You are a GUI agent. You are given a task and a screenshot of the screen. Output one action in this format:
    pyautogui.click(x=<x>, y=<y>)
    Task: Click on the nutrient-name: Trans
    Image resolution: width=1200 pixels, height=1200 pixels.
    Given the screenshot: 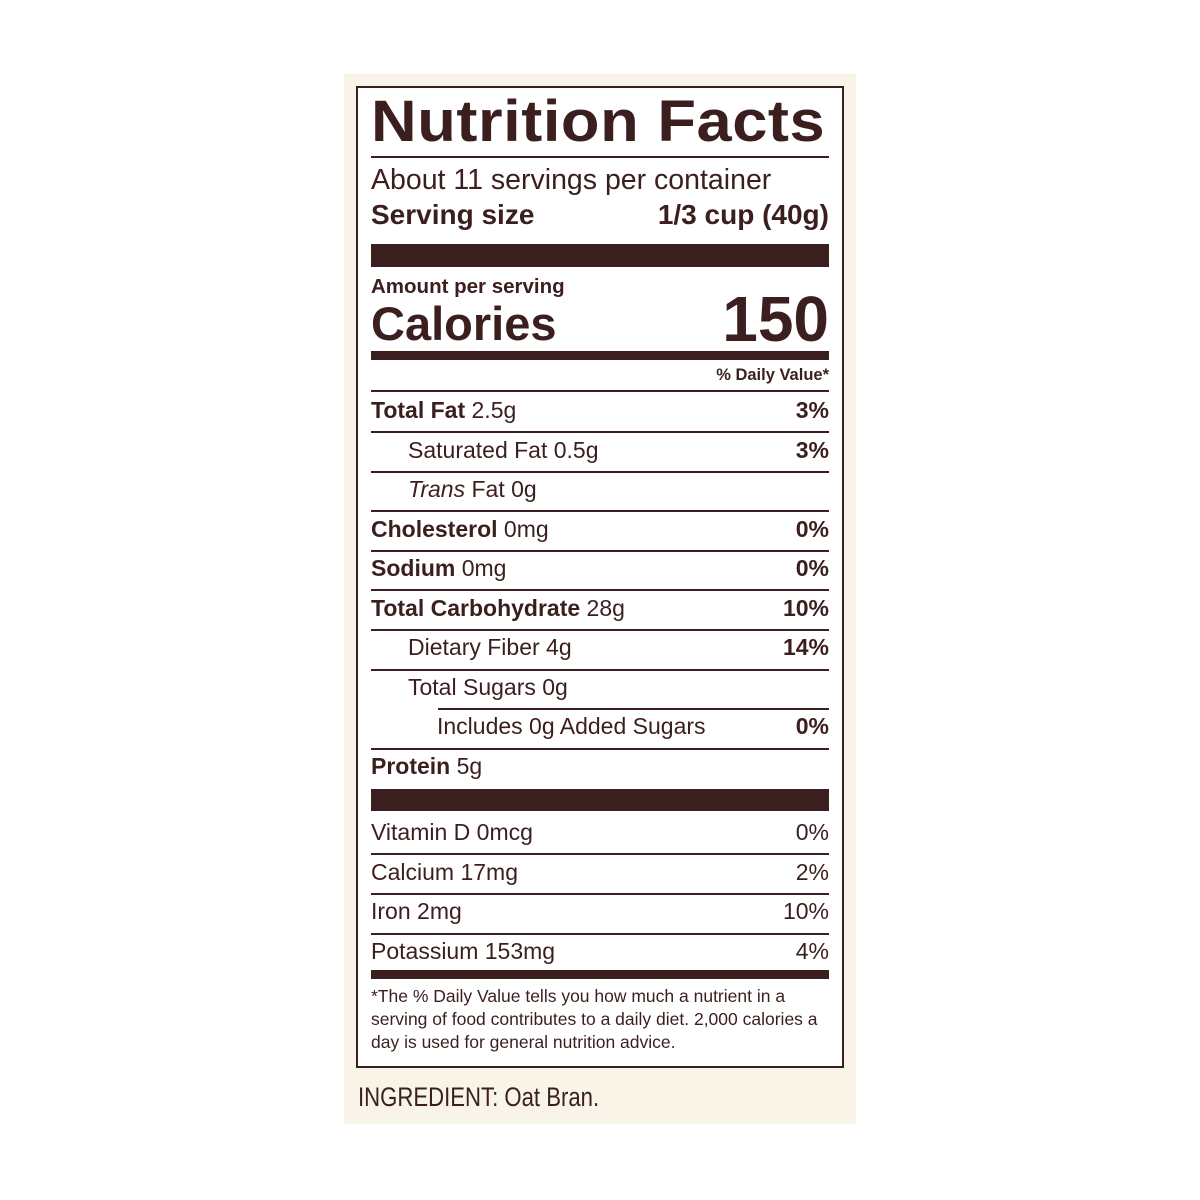 What is the action you would take?
    pyautogui.click(x=437, y=489)
    